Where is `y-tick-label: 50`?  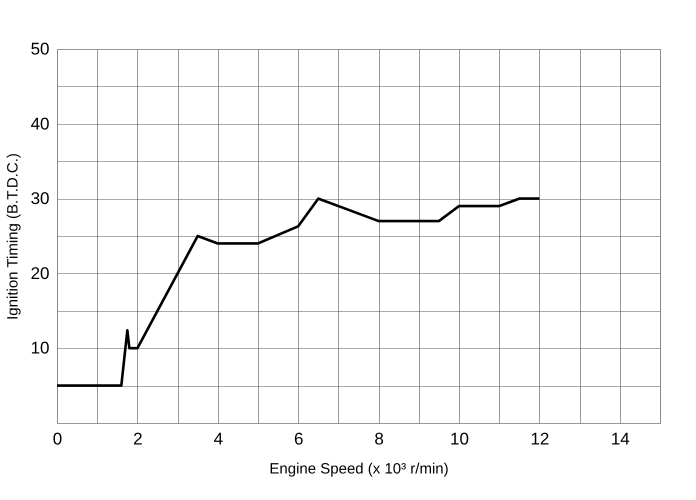 y-tick-label: 50 is located at coordinates (40, 49).